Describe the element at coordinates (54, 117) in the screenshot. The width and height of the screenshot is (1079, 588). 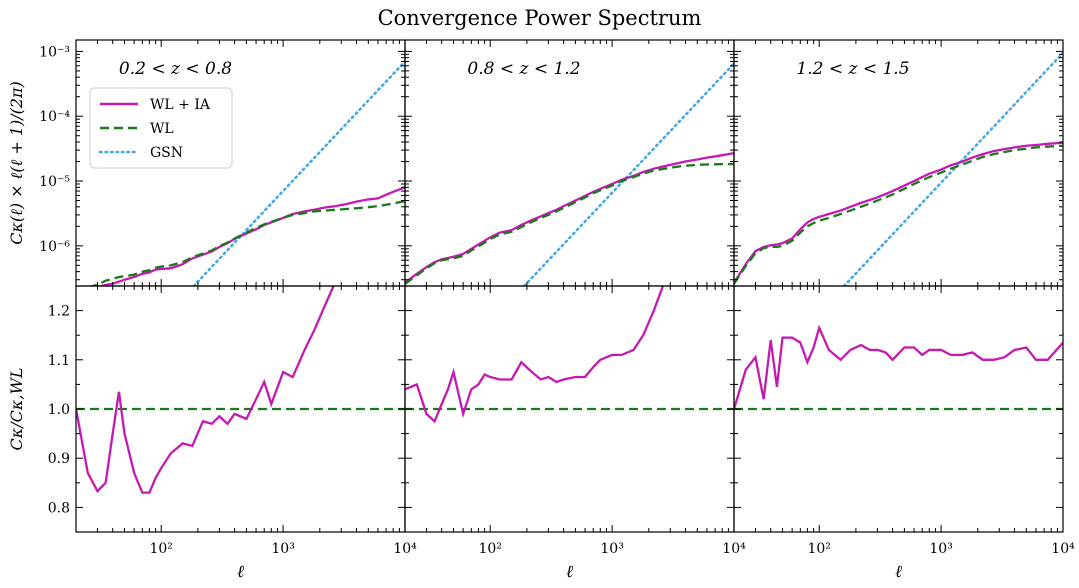
I see `y-tick-label: 10⁻⁴` at that location.